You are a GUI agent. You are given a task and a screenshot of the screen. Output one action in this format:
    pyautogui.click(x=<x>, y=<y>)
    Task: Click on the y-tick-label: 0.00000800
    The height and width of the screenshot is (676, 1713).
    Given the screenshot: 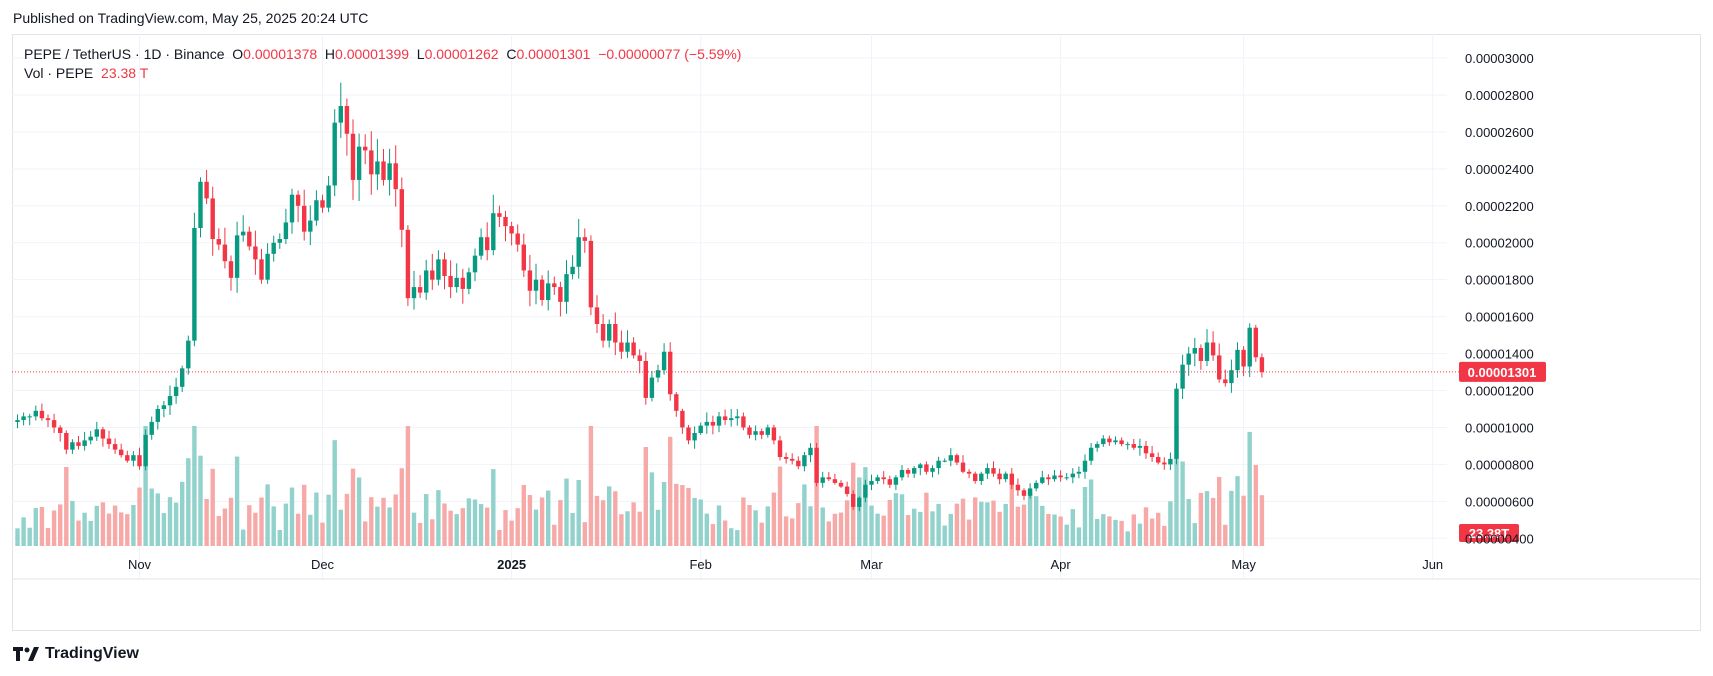 What is the action you would take?
    pyautogui.click(x=1499, y=464)
    